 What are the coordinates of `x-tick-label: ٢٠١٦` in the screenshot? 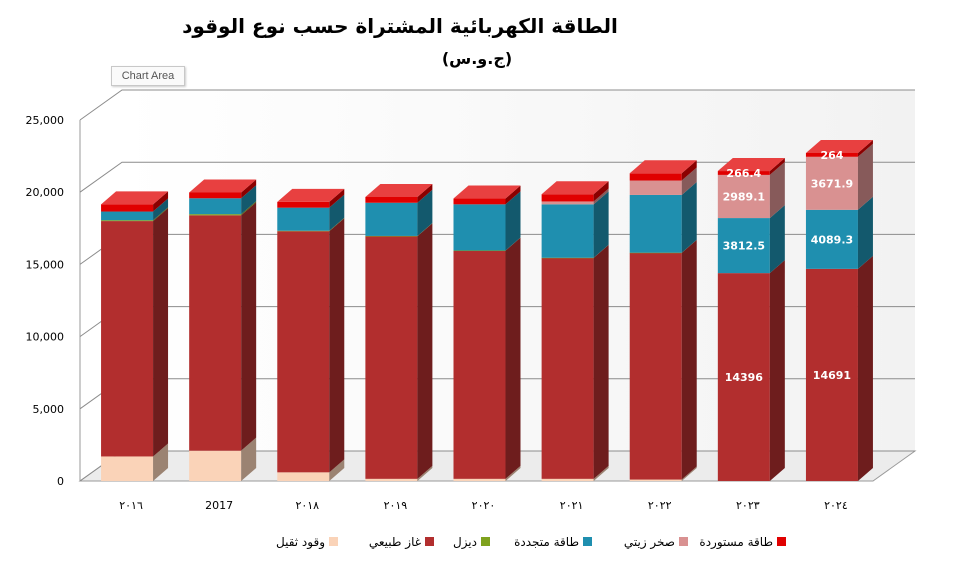 It's located at (131, 505).